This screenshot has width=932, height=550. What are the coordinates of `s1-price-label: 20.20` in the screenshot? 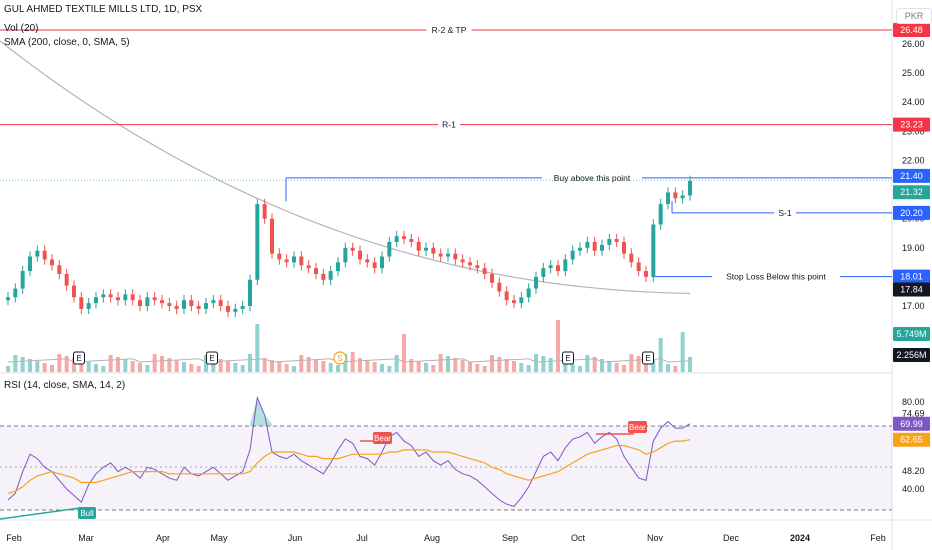 It's located at (911, 213).